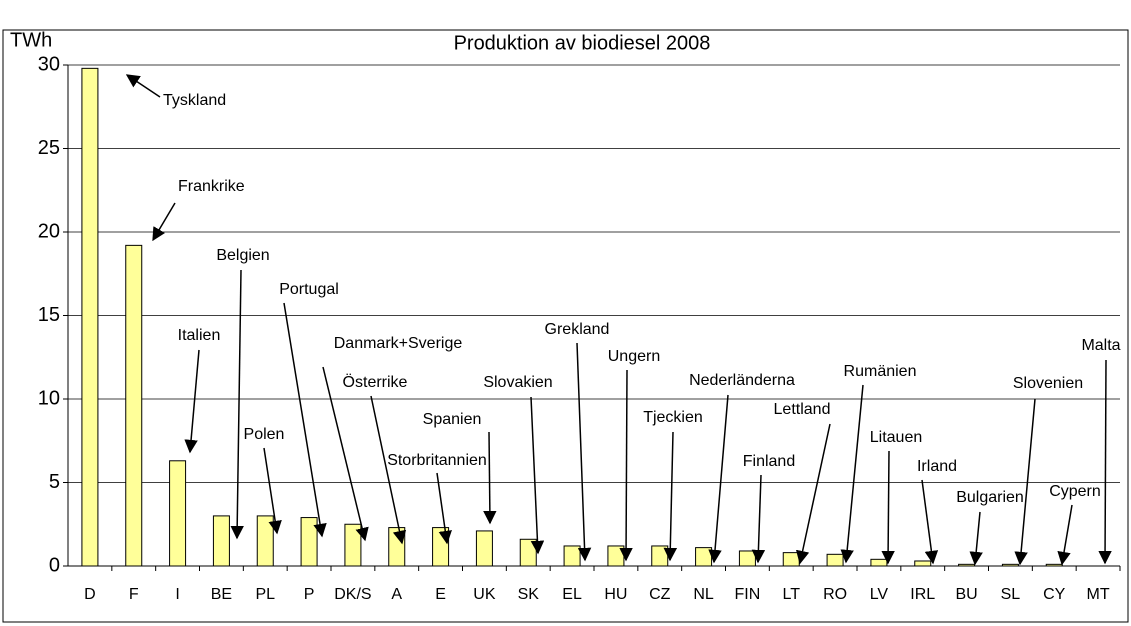  Describe the element at coordinates (177, 594) in the screenshot. I see `x-tick-label: I` at that location.